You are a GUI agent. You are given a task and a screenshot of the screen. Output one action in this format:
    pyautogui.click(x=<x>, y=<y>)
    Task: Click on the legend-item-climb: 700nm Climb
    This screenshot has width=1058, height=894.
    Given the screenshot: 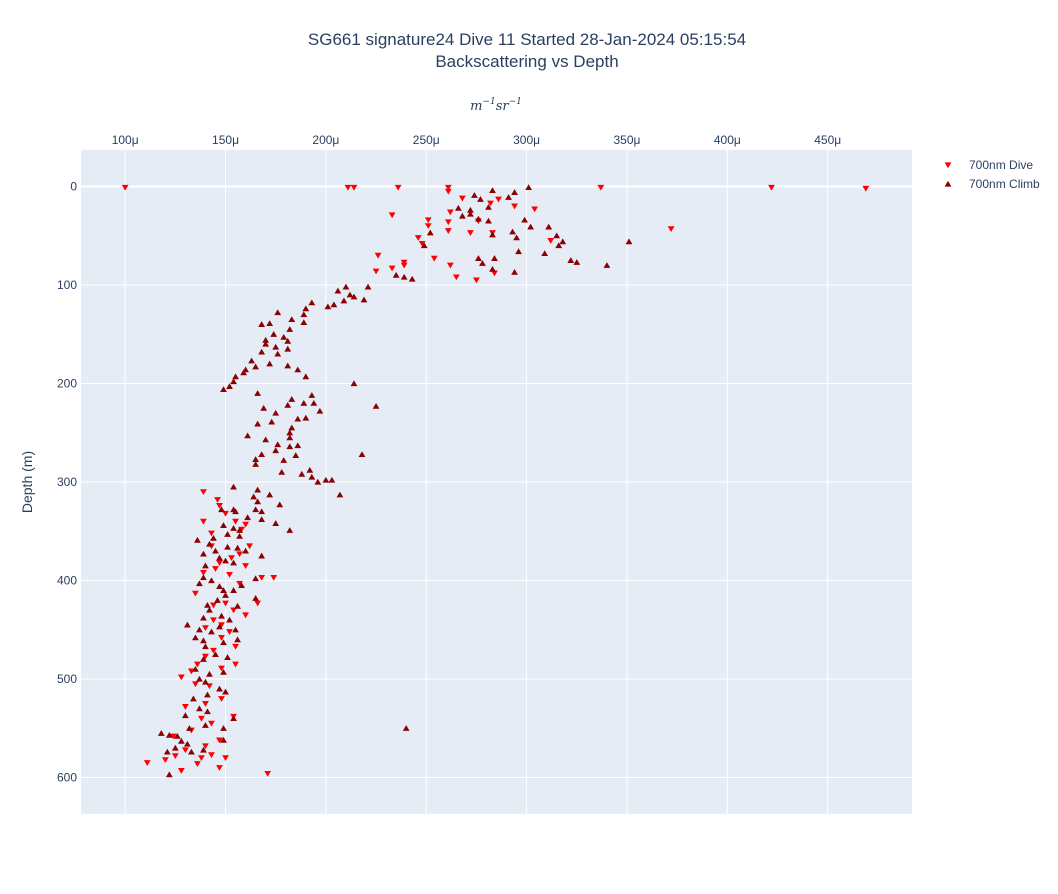 What is the action you would take?
    pyautogui.click(x=992, y=184)
    